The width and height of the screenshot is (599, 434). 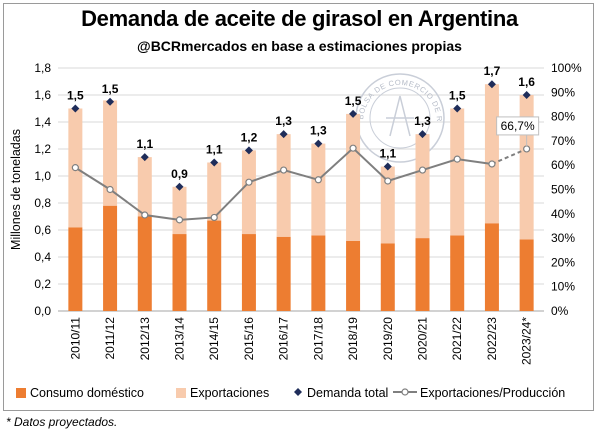 I want to click on legend-label-total: Demanda total, so click(x=347, y=393).